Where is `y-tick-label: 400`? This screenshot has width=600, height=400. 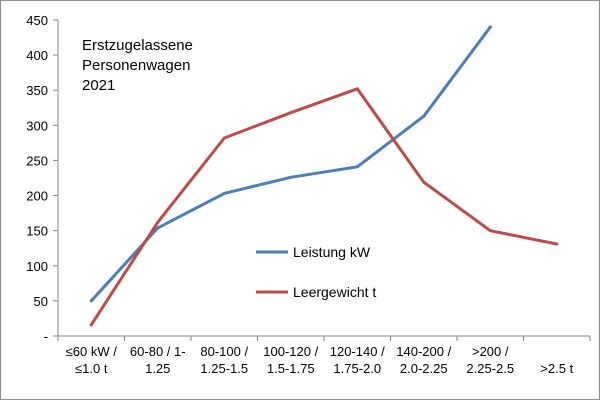
y-tick-label: 400 is located at coordinates (37, 55).